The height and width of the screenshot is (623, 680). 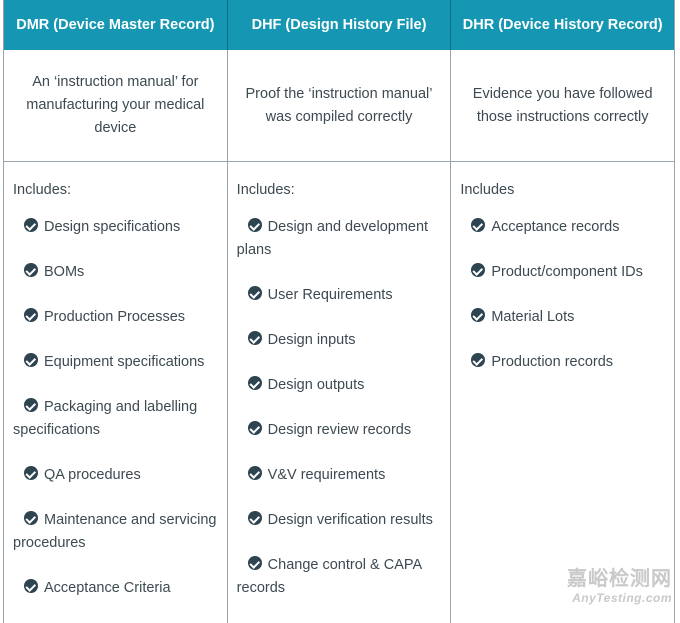 What do you see at coordinates (107, 588) in the screenshot?
I see `list-item-label: Acceptance Criteria` at bounding box center [107, 588].